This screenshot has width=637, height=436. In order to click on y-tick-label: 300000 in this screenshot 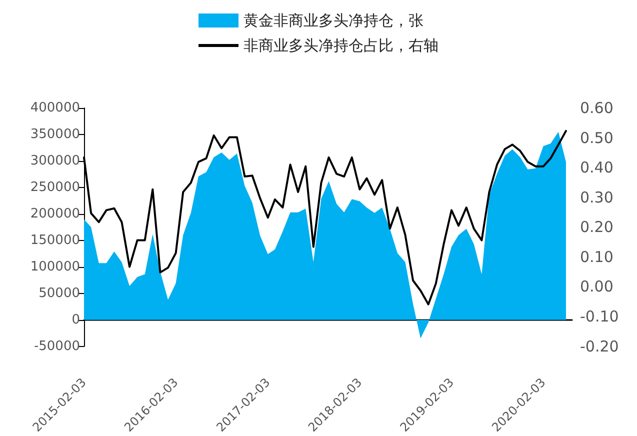, I will do `click(55, 160)`.